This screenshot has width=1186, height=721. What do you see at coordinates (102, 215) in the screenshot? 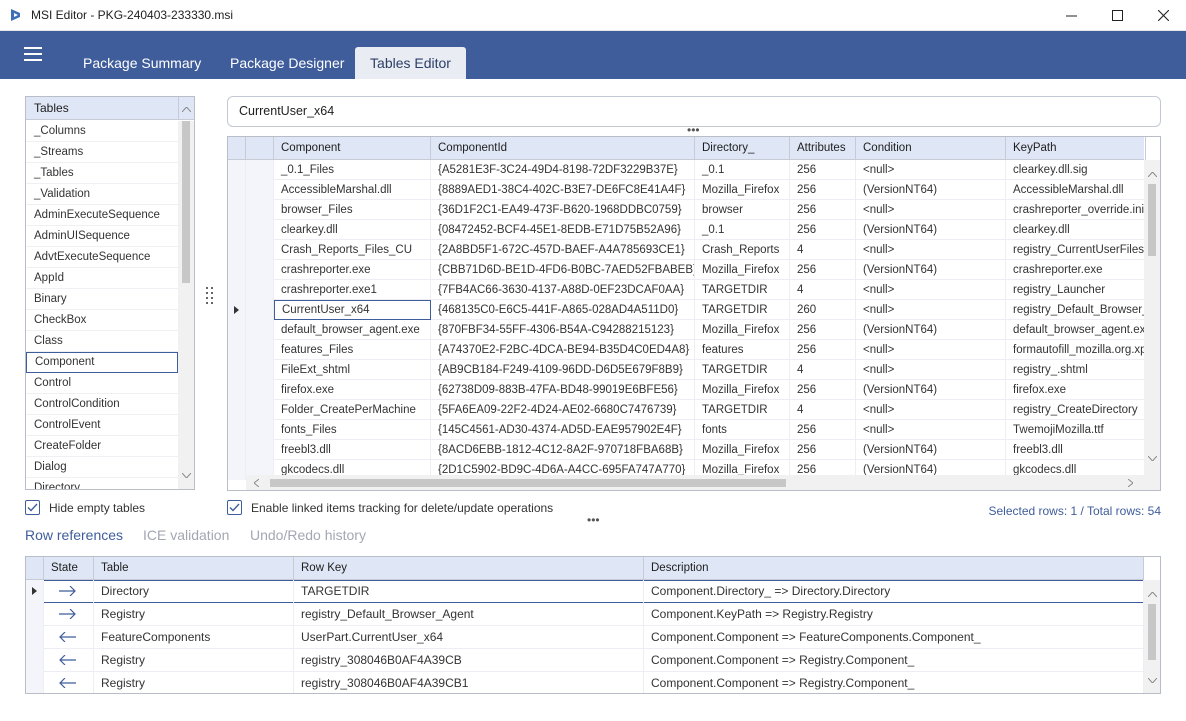
I see `tables-list-item-adminexecutesequence: AdminExecuteSequence` at bounding box center [102, 215].